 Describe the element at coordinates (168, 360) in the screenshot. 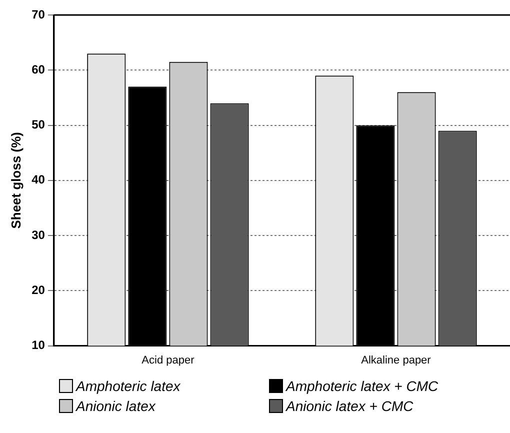

I see `x-tick-label: Acid paper` at that location.